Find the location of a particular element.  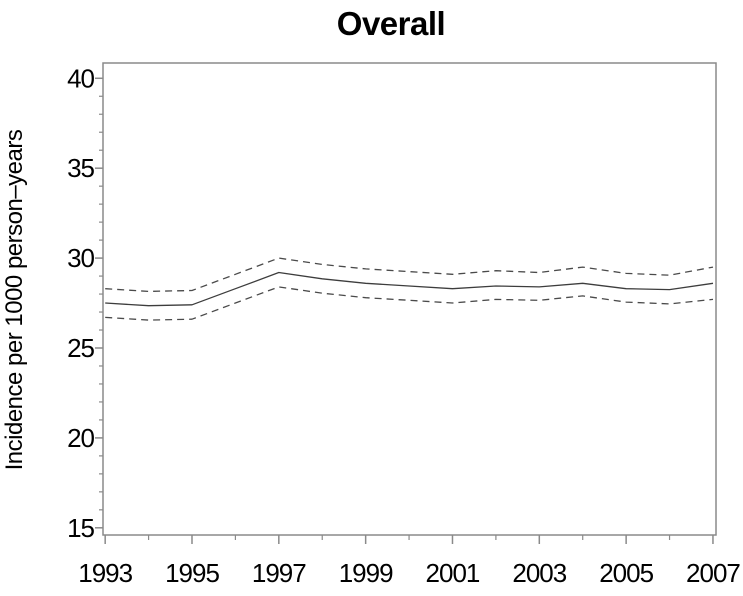

x-tick-label: 2001 is located at coordinates (453, 573).